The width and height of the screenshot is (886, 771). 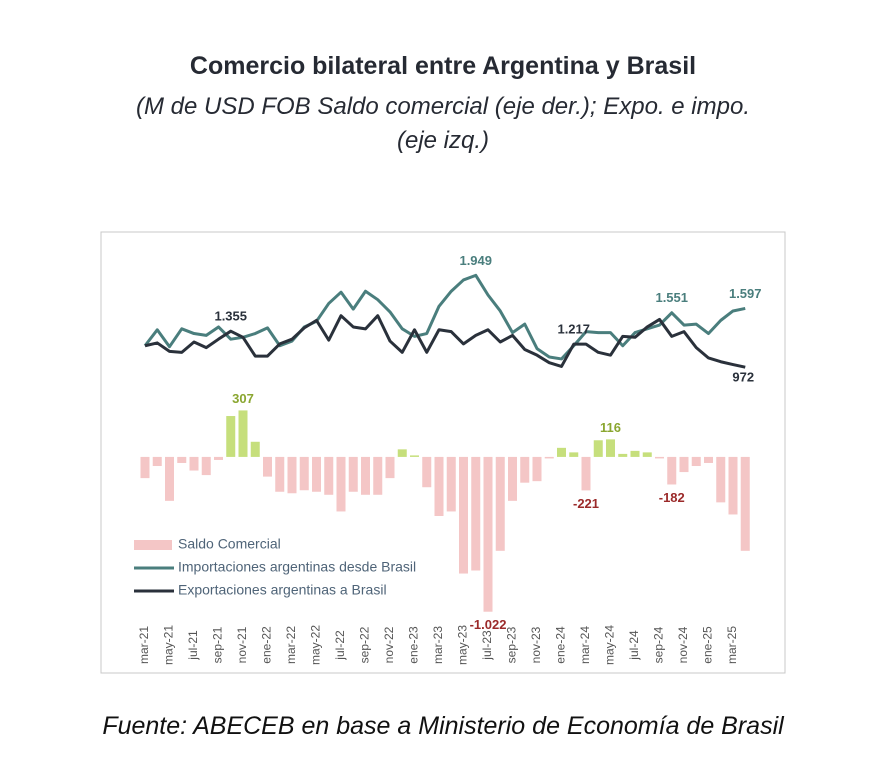 I want to click on x-tick-label: jul-22, so click(x=340, y=645).